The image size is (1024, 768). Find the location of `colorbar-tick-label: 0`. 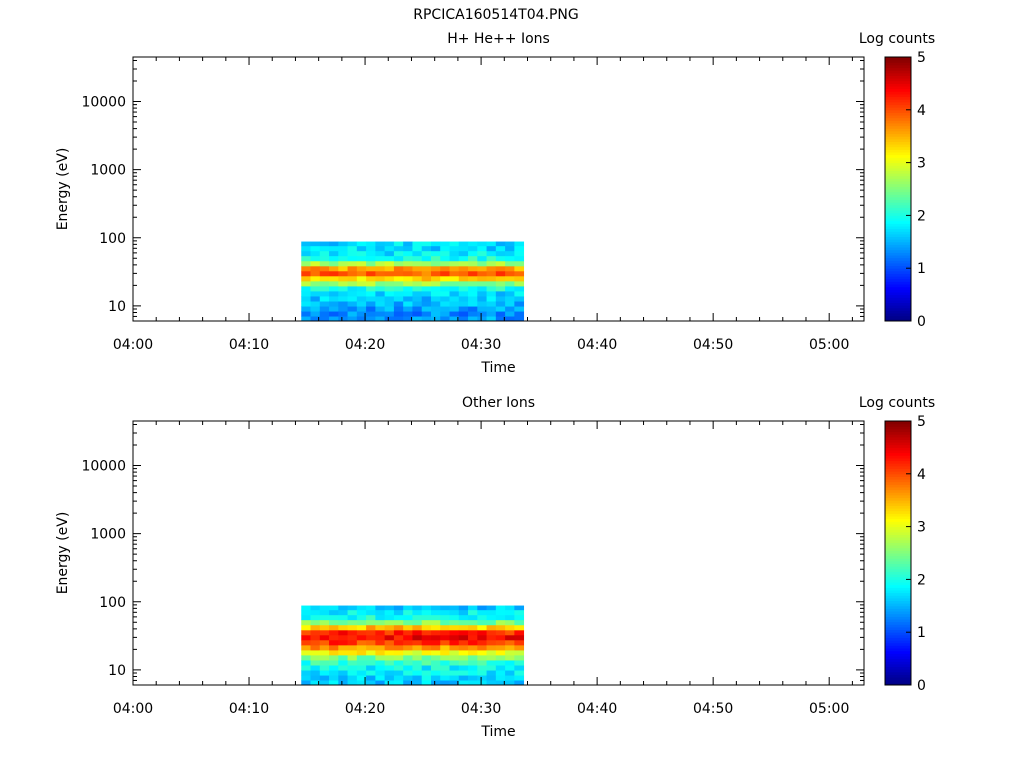

colorbar-tick-label: 0 is located at coordinates (921, 322).